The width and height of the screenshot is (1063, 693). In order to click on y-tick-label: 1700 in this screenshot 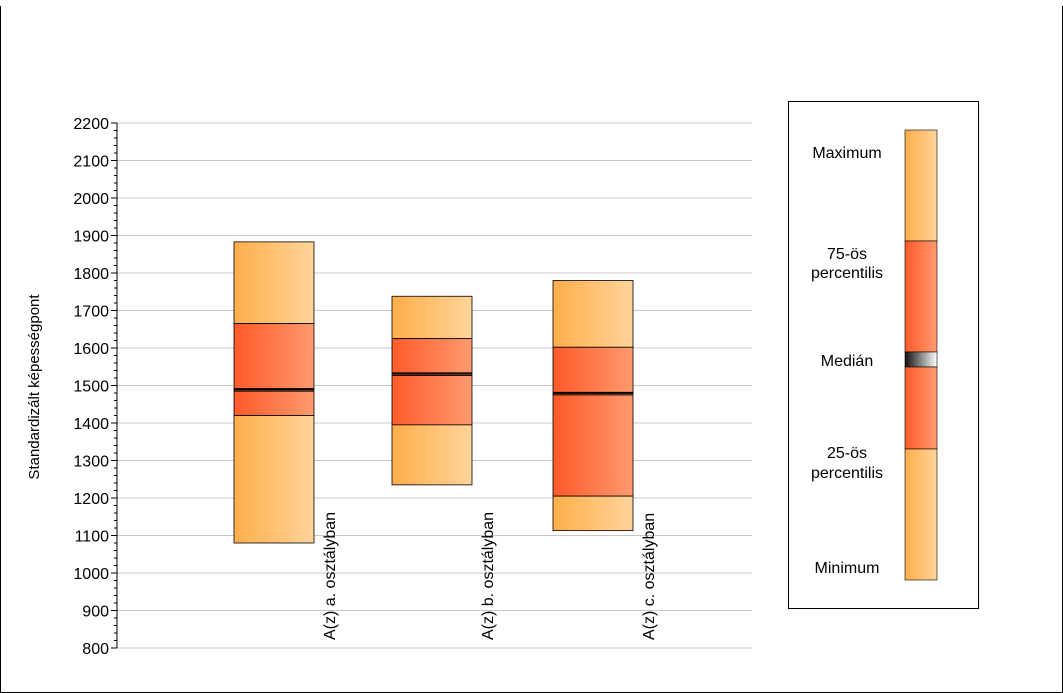, I will do `click(91, 312)`.